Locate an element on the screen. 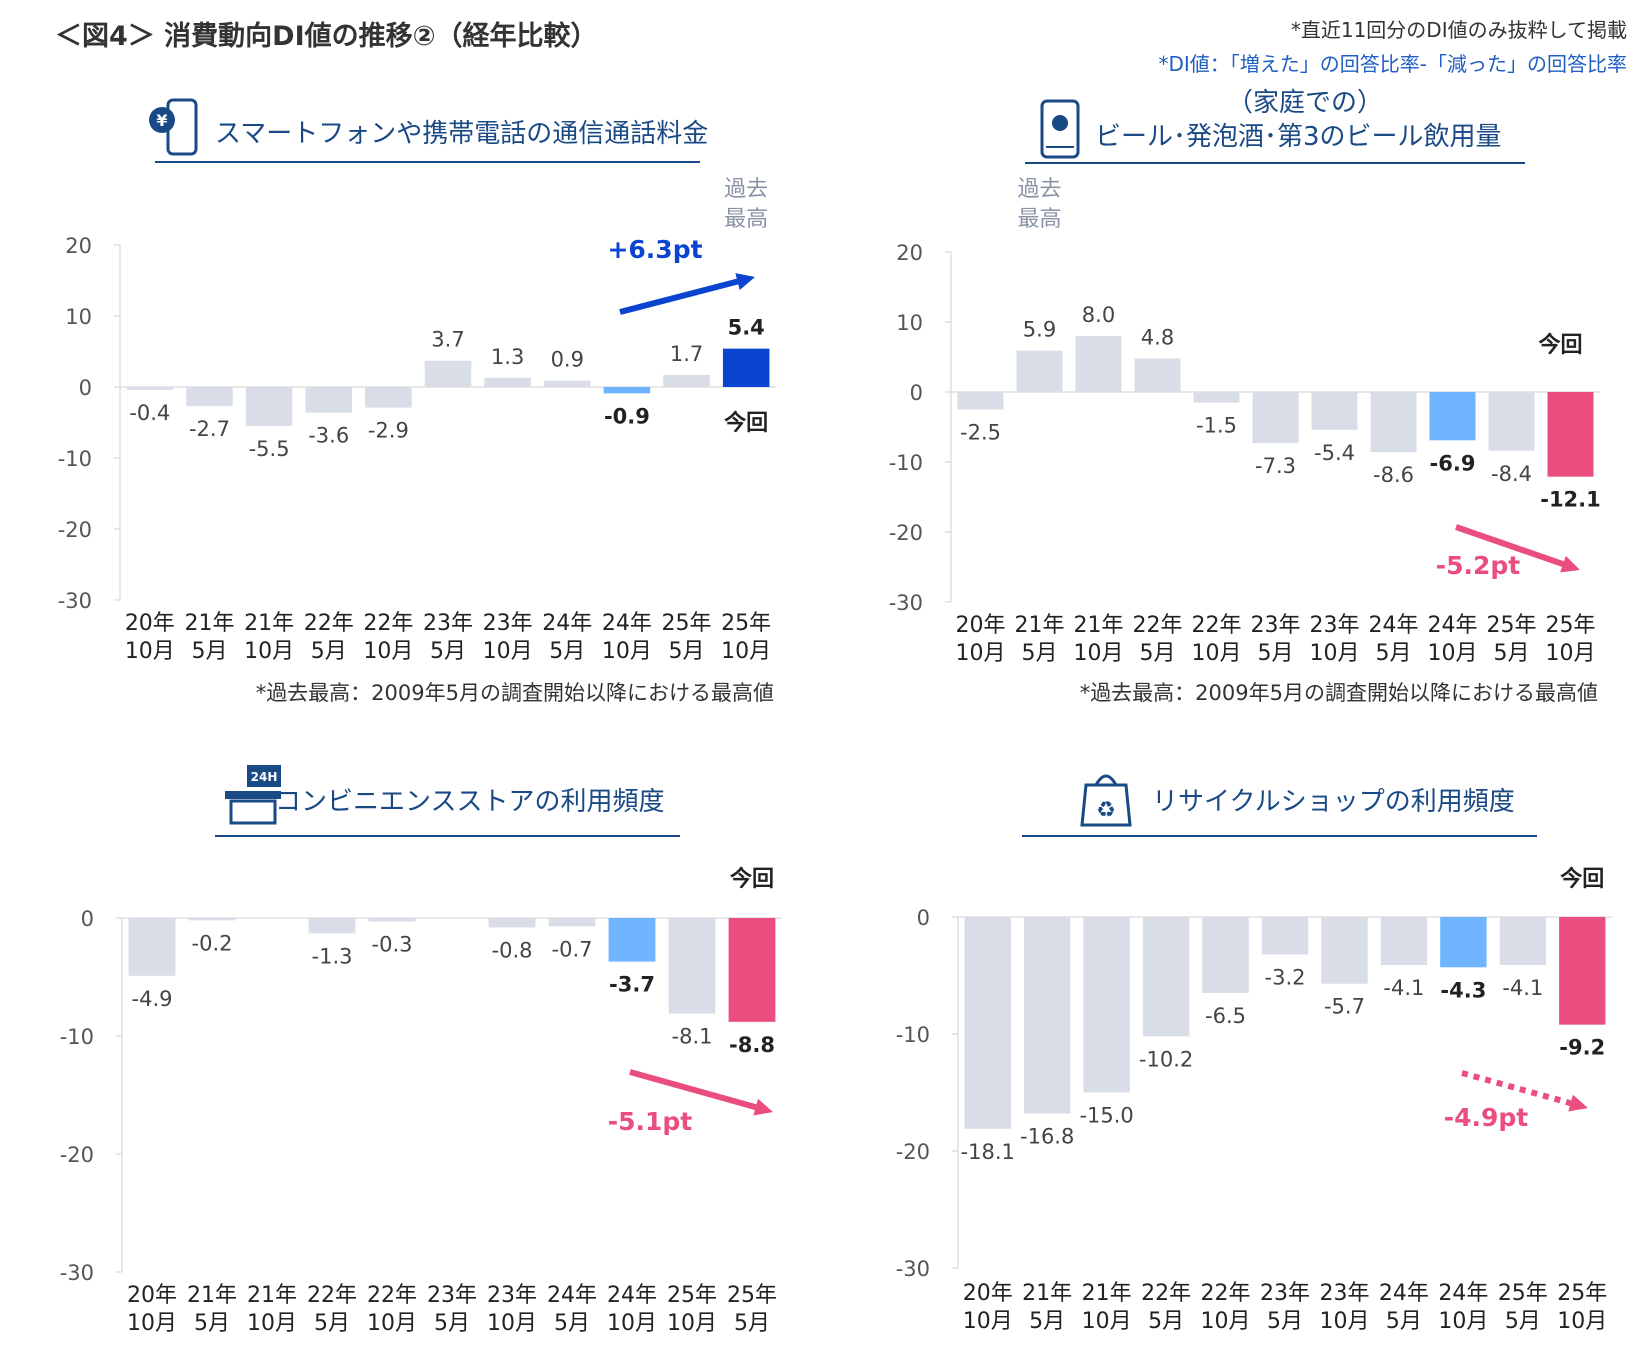 This screenshot has height=1350, width=1641. chart-heading: リサイクルショップの利用頻度 is located at coordinates (1333, 802).